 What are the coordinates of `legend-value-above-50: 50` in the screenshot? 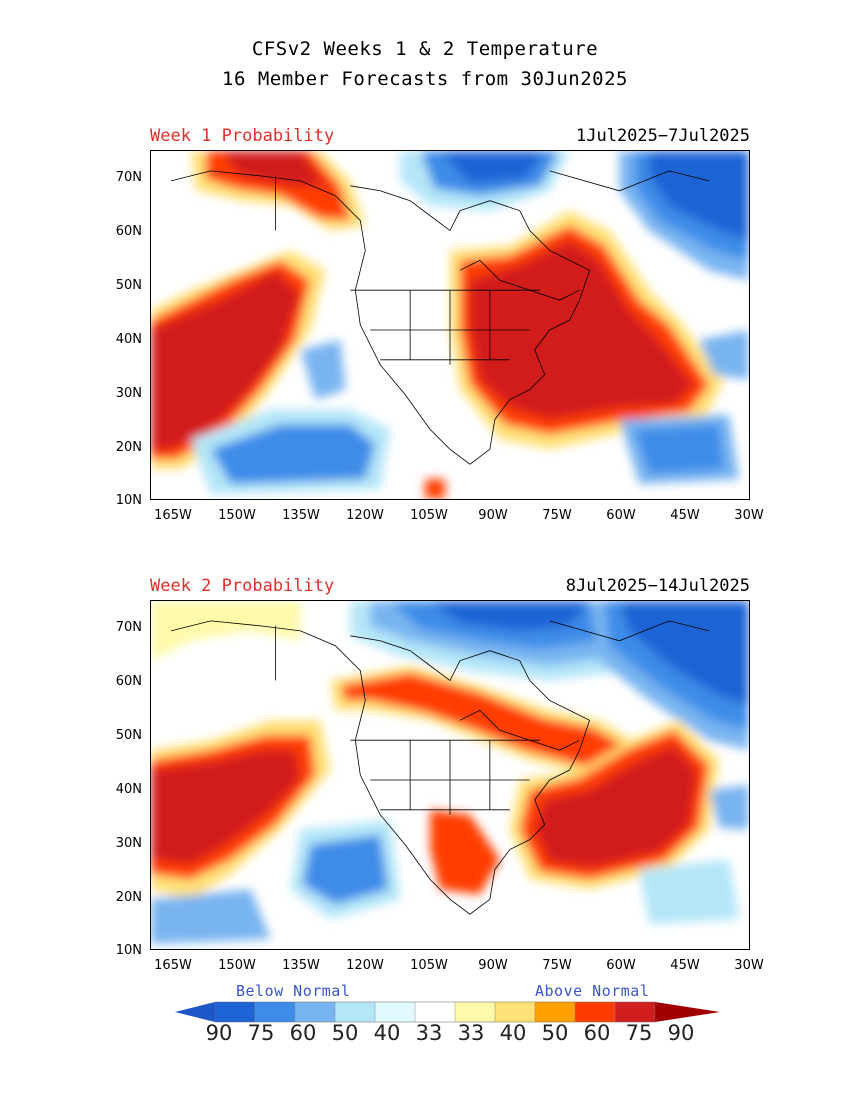 It's located at (555, 1033).